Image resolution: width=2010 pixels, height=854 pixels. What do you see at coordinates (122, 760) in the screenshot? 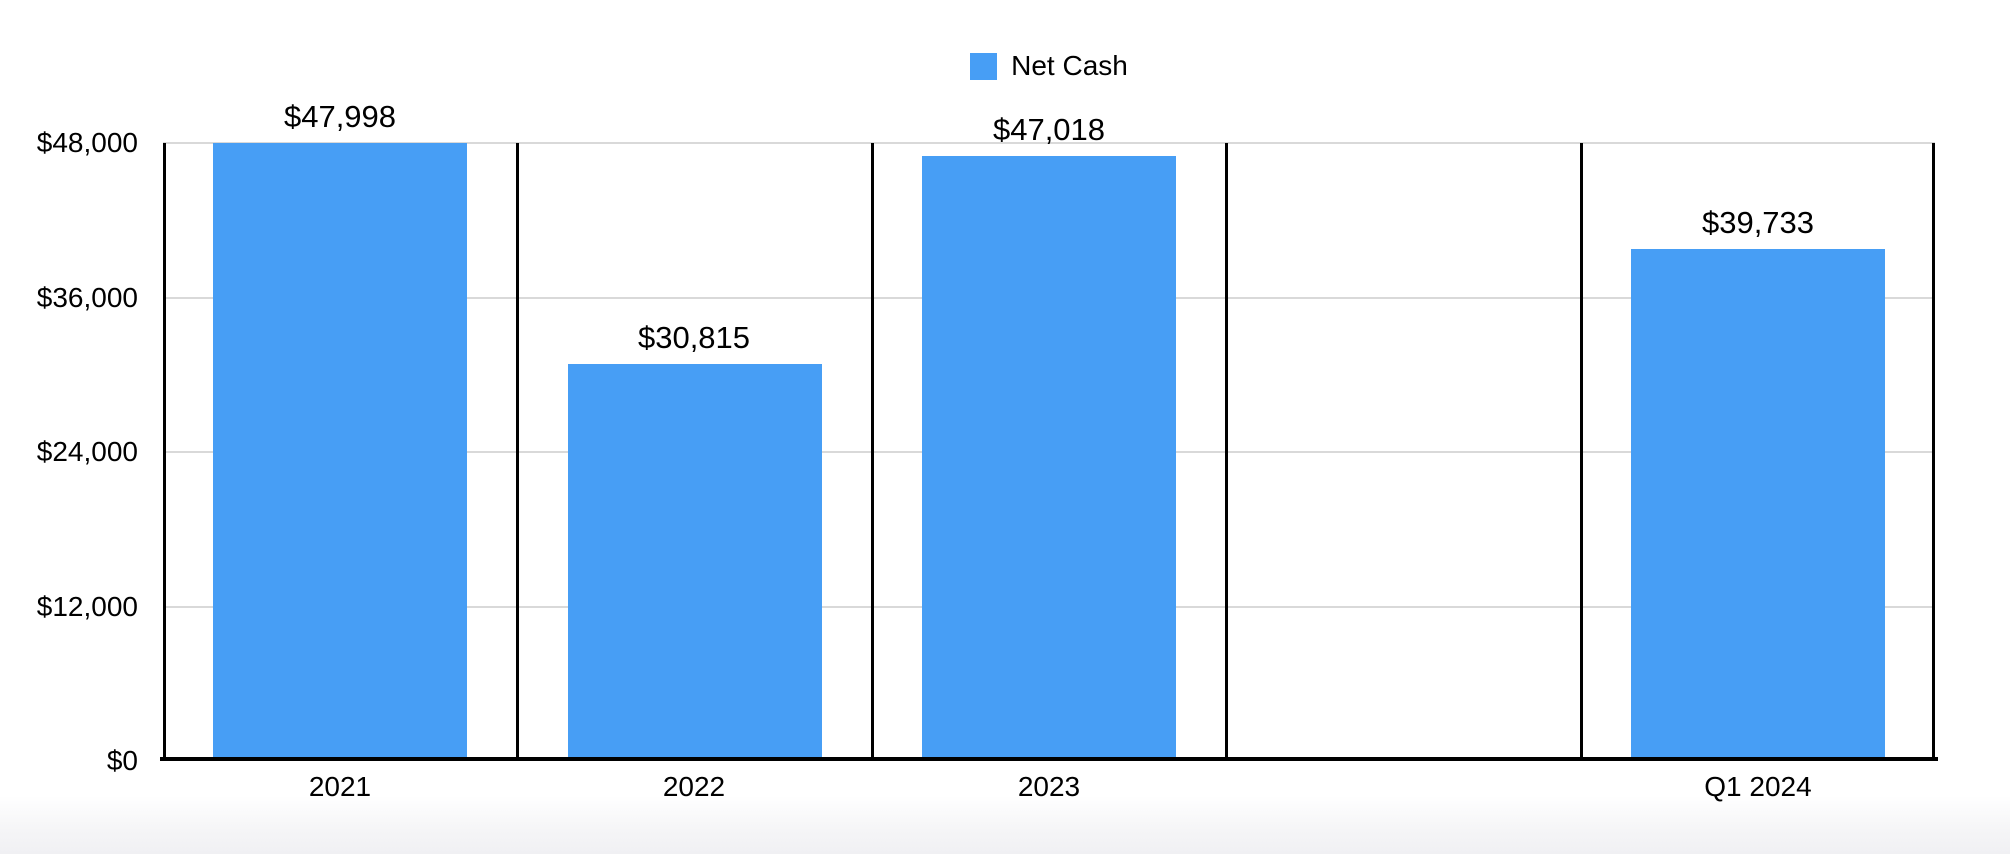
I see `y-axis-tick-label: $0` at bounding box center [122, 760].